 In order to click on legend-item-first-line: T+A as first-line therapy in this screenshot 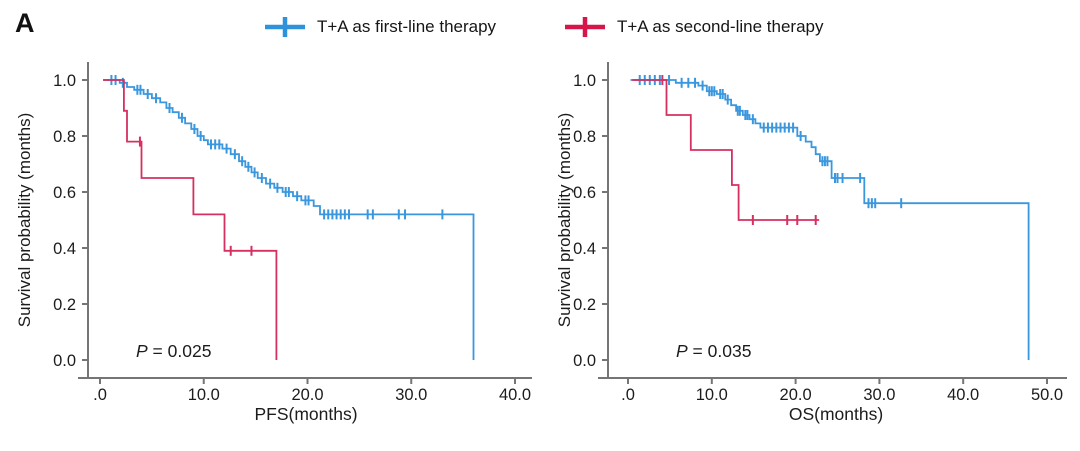, I will do `click(379, 27)`.